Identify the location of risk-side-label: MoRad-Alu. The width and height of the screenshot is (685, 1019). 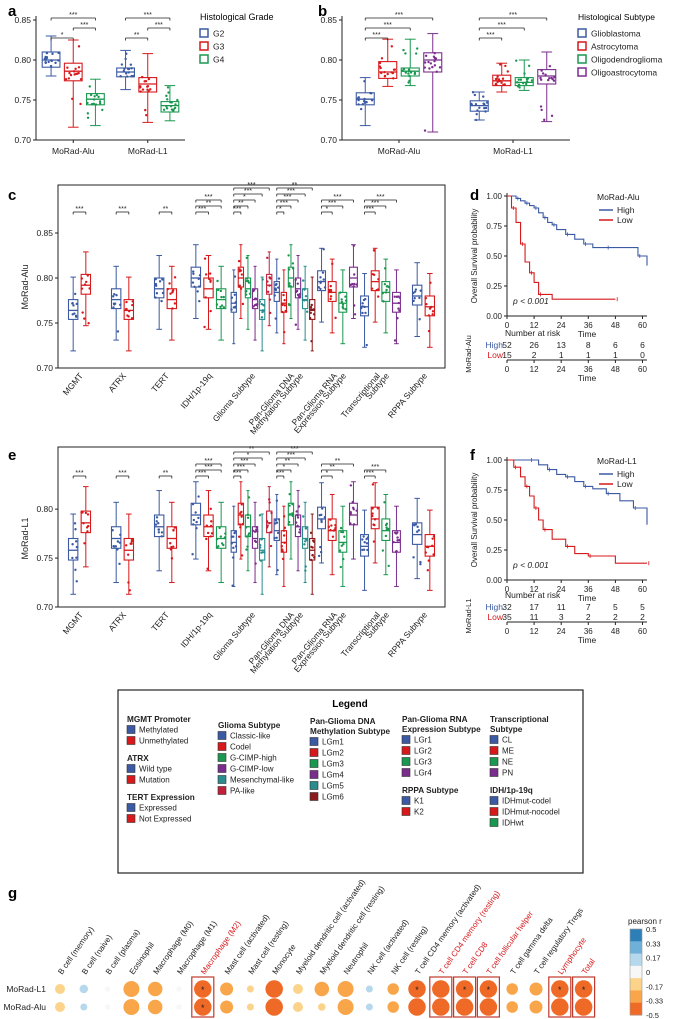
(468, 354).